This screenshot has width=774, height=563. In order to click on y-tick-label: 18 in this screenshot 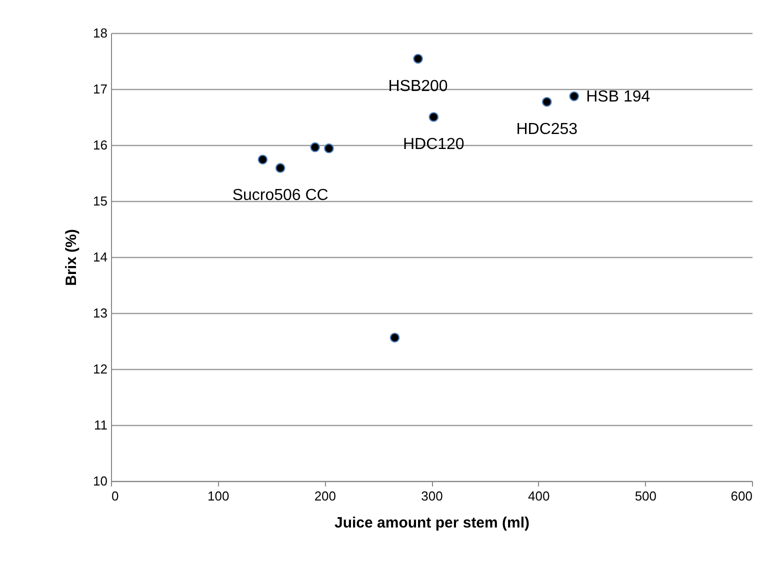, I will do `click(100, 33)`.